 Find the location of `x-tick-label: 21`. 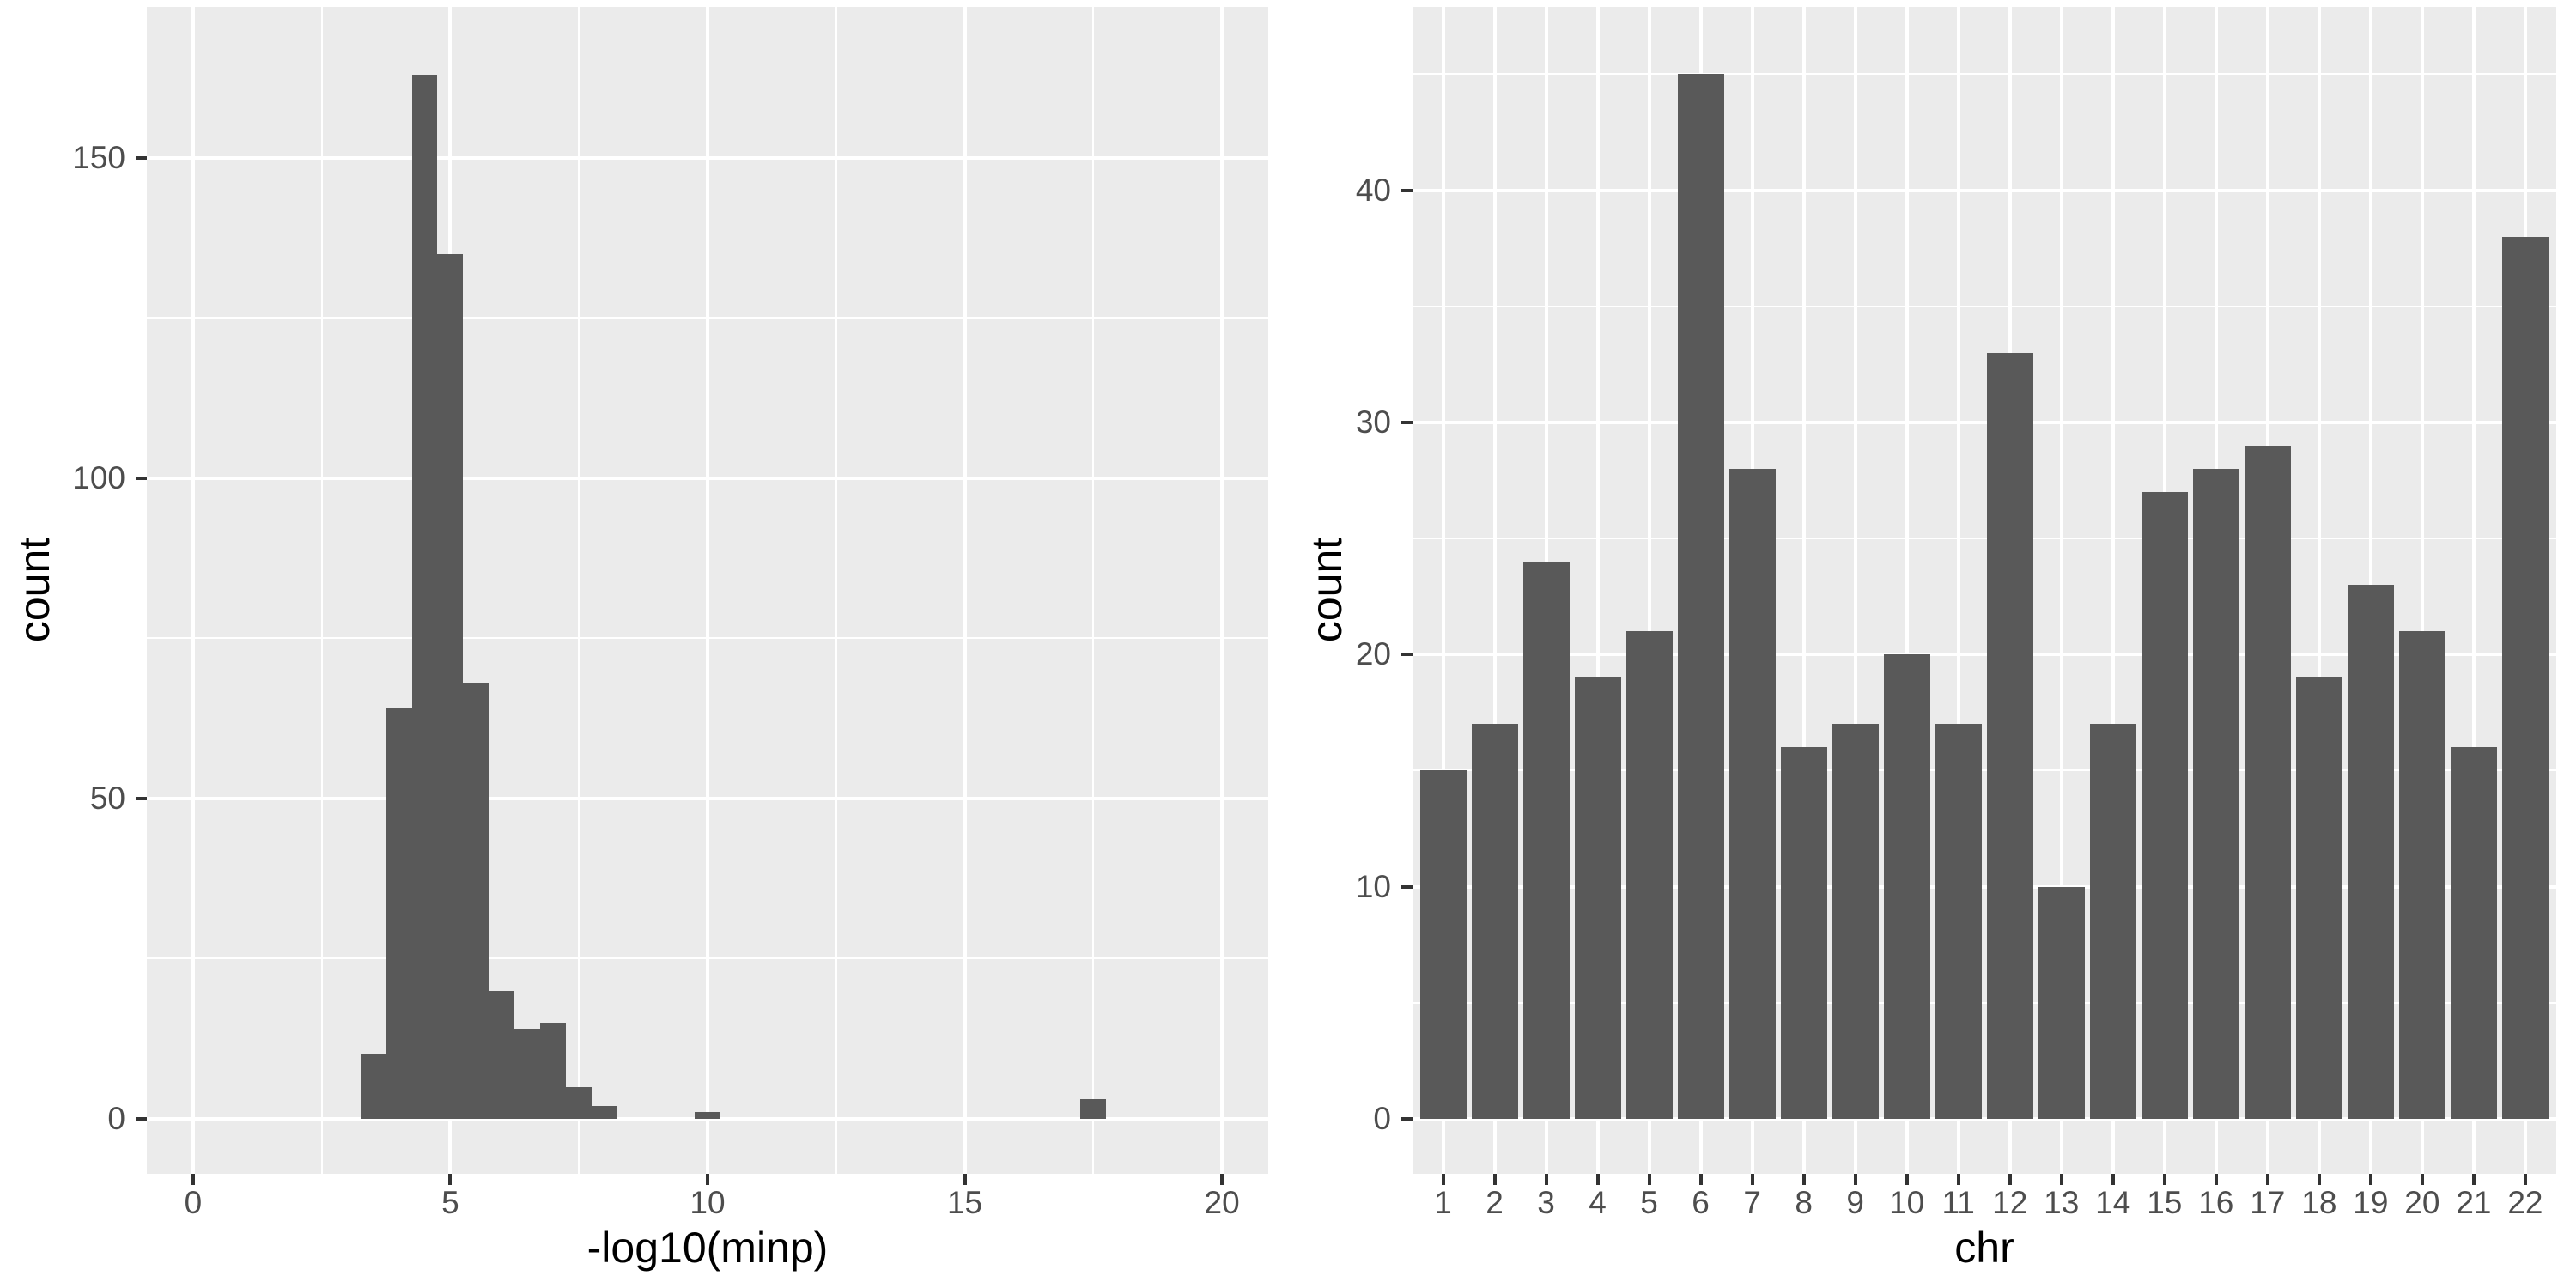

x-tick-label: 21 is located at coordinates (2474, 1202).